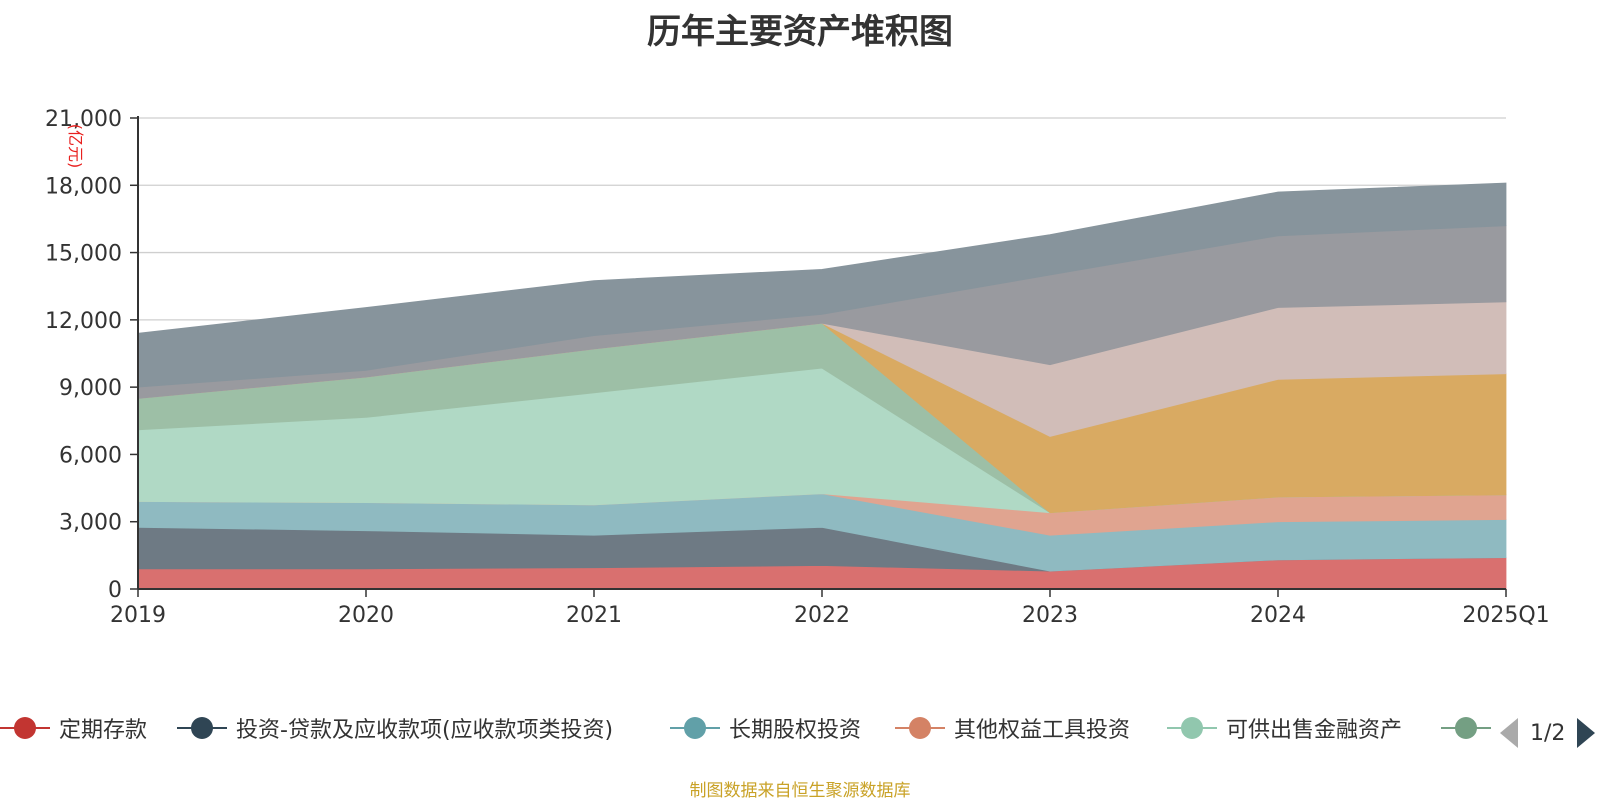 The width and height of the screenshot is (1600, 801). I want to click on legend-prev-arrow-icon, so click(1509, 733).